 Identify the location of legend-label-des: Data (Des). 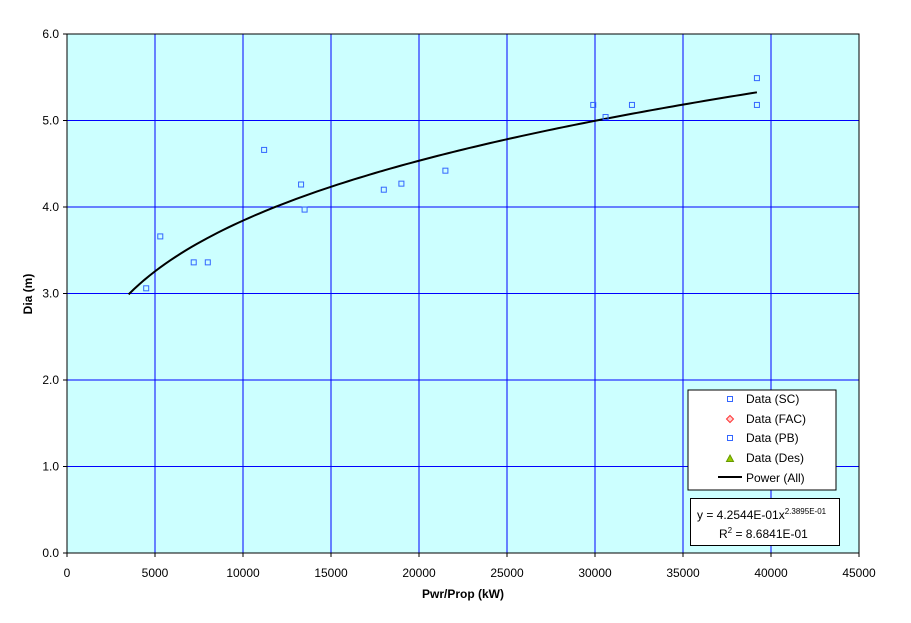
(775, 458).